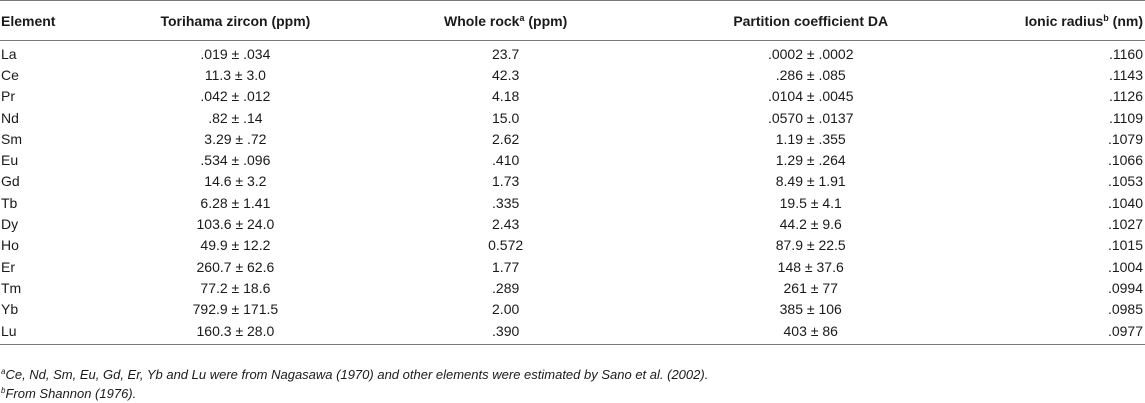  Describe the element at coordinates (810, 138) in the screenshot. I see `cell-partition-coefficient: 1.19 ± .355` at that location.